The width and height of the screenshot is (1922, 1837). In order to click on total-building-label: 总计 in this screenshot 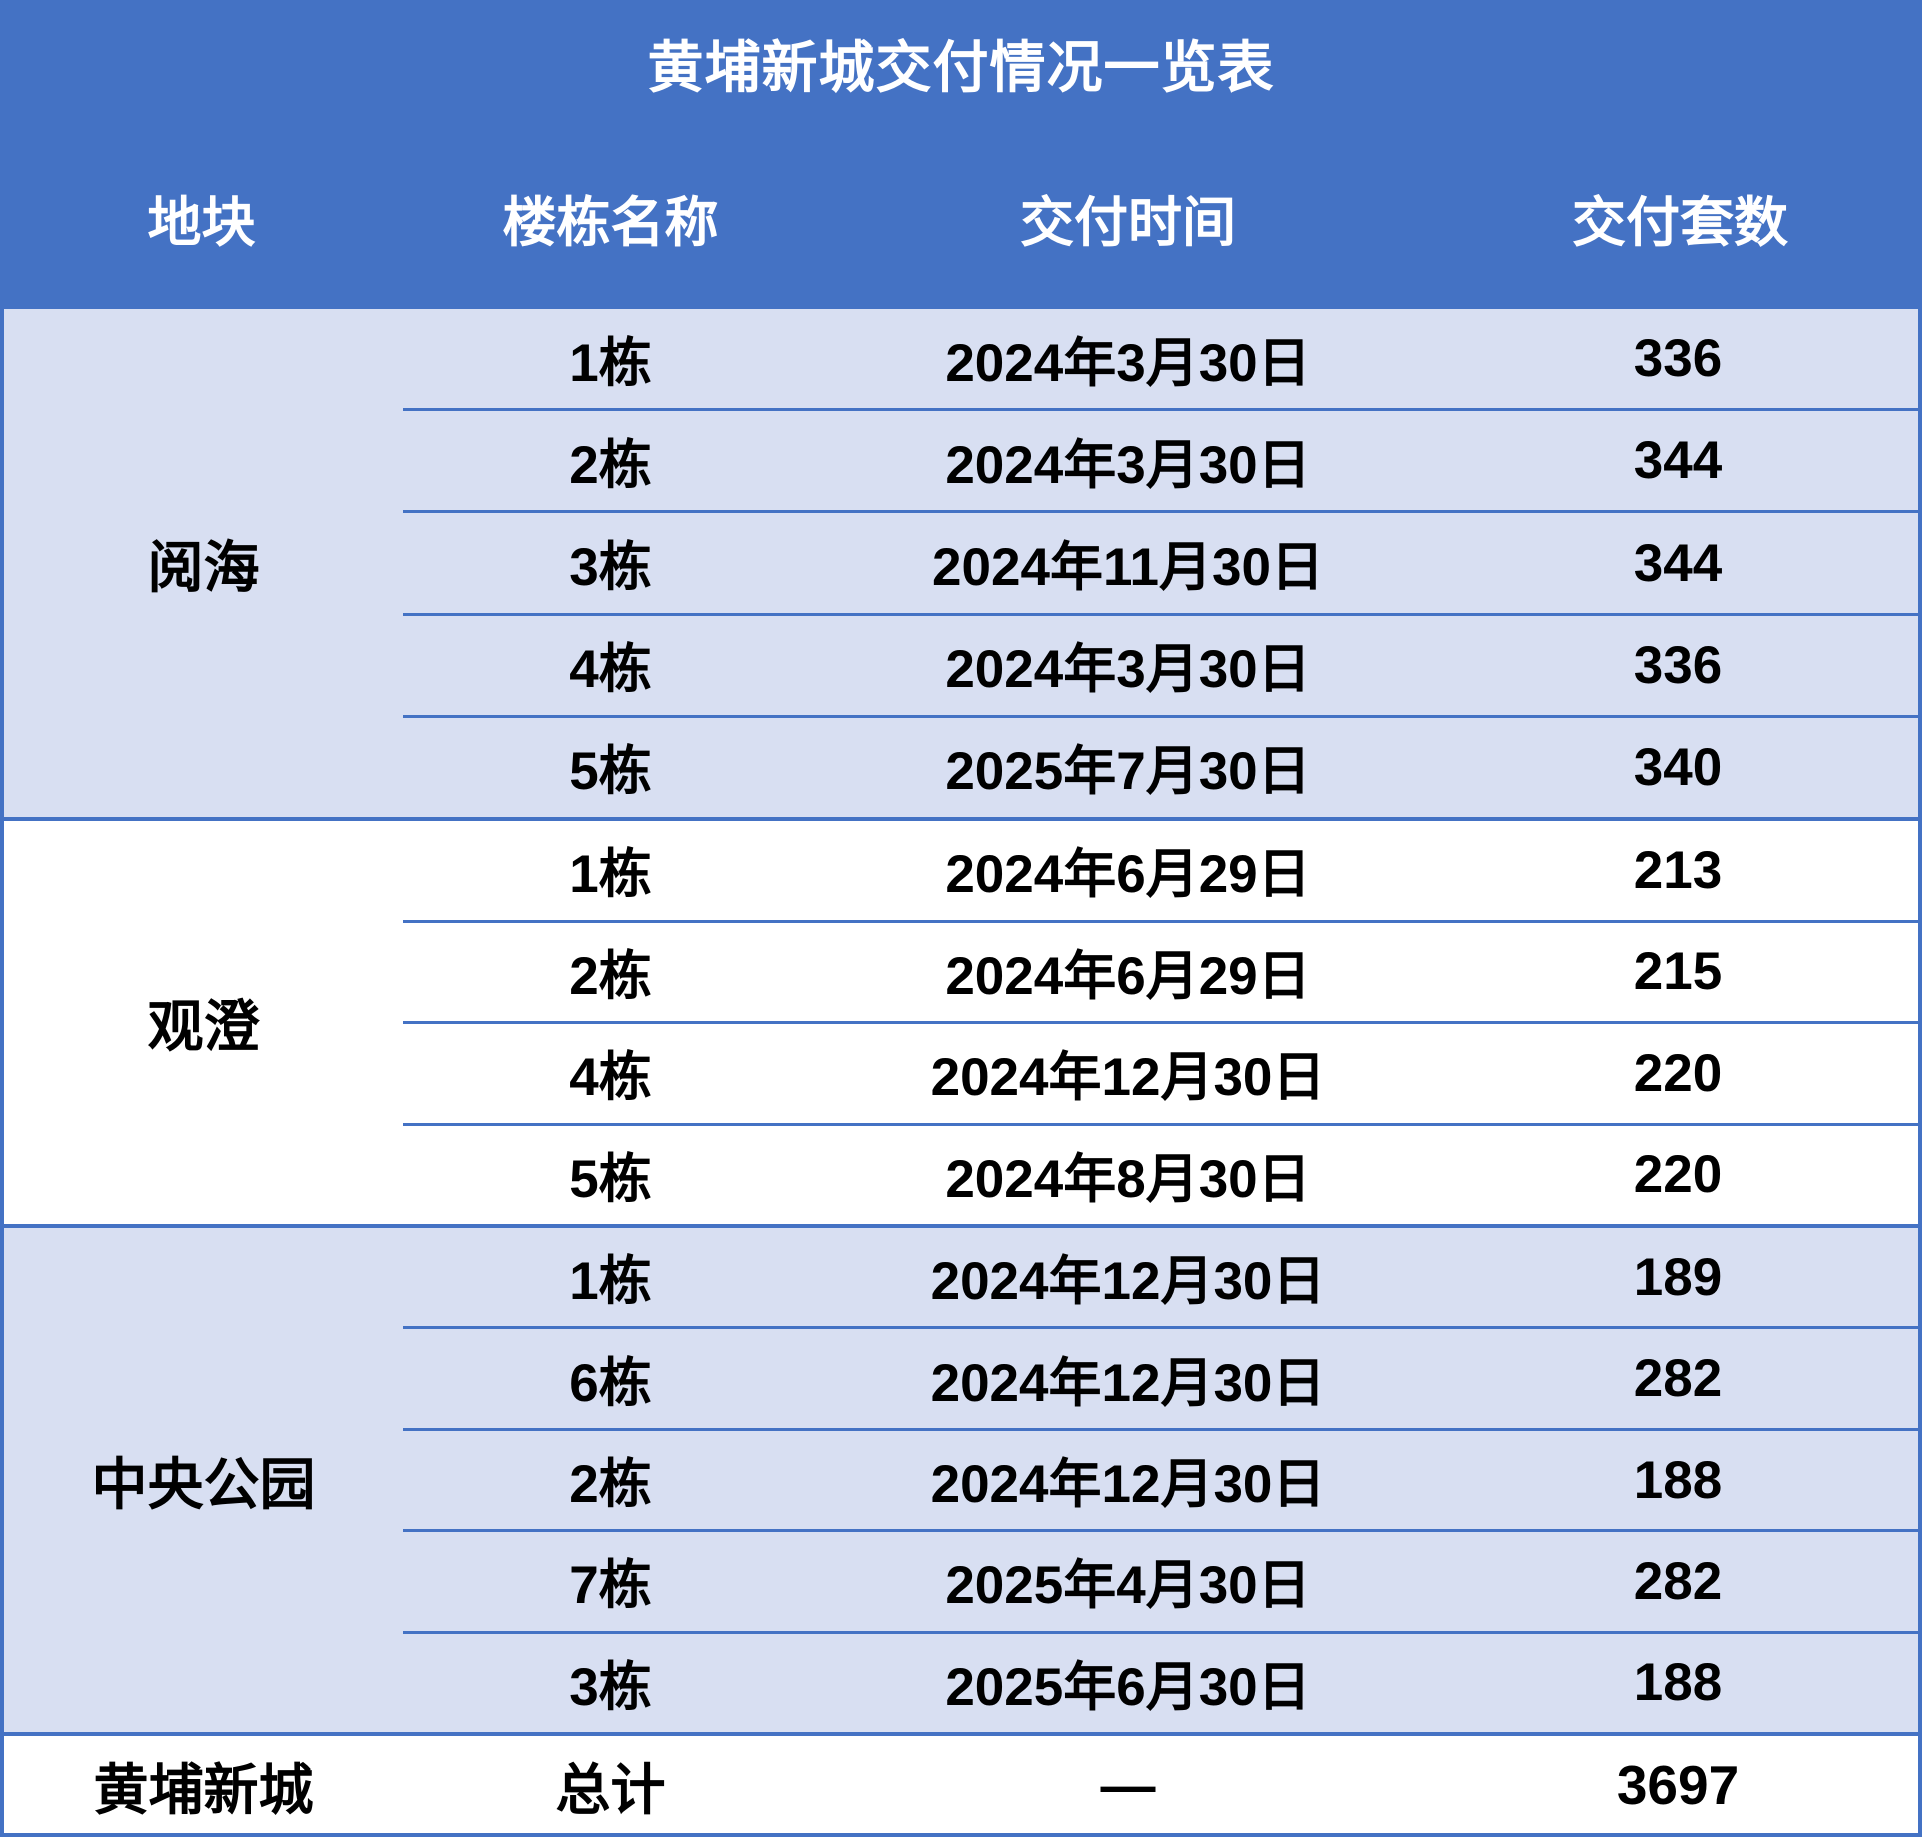, I will do `click(610, 1789)`.